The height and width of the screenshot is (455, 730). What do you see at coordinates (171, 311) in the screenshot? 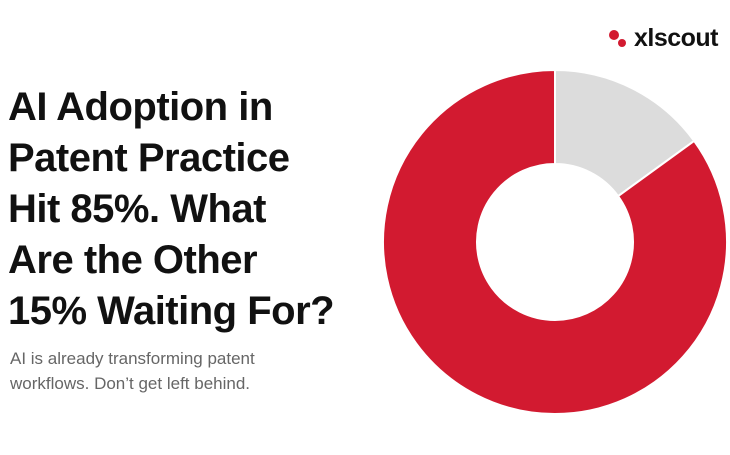
I see `title-line: 15% Waiting For?` at bounding box center [171, 311].